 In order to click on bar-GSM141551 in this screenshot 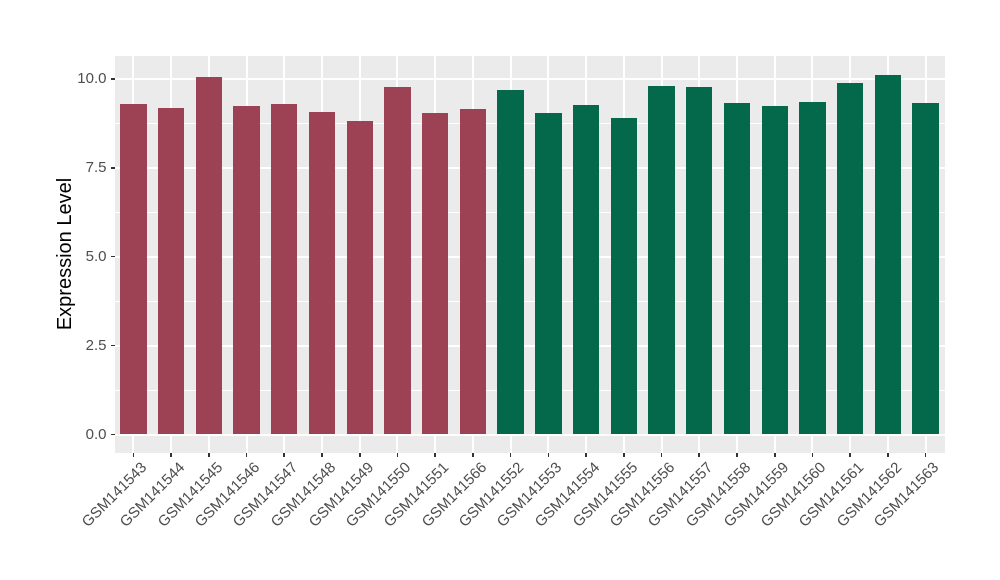, I will do `click(435, 273)`.